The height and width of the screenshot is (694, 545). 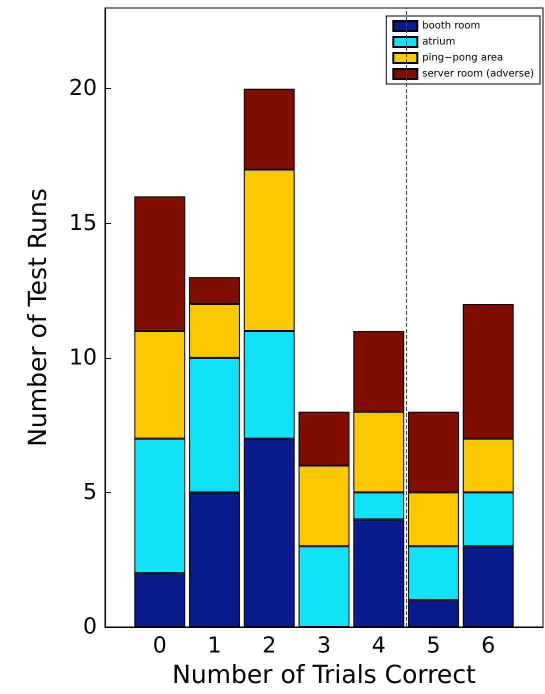 What do you see at coordinates (324, 646) in the screenshot?
I see `x-tick-label: 3` at bounding box center [324, 646].